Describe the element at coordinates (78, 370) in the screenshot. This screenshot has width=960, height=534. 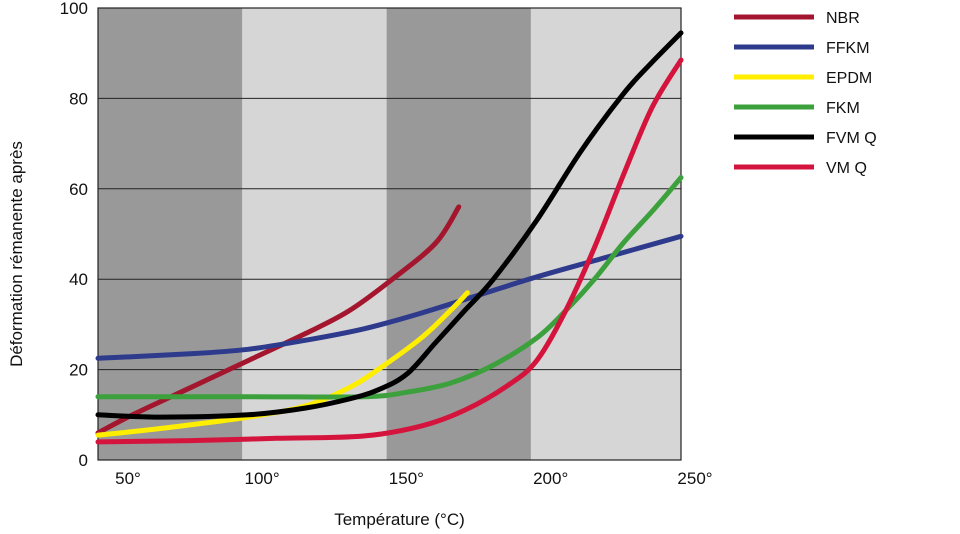
I see `y-tick-label: 20` at that location.